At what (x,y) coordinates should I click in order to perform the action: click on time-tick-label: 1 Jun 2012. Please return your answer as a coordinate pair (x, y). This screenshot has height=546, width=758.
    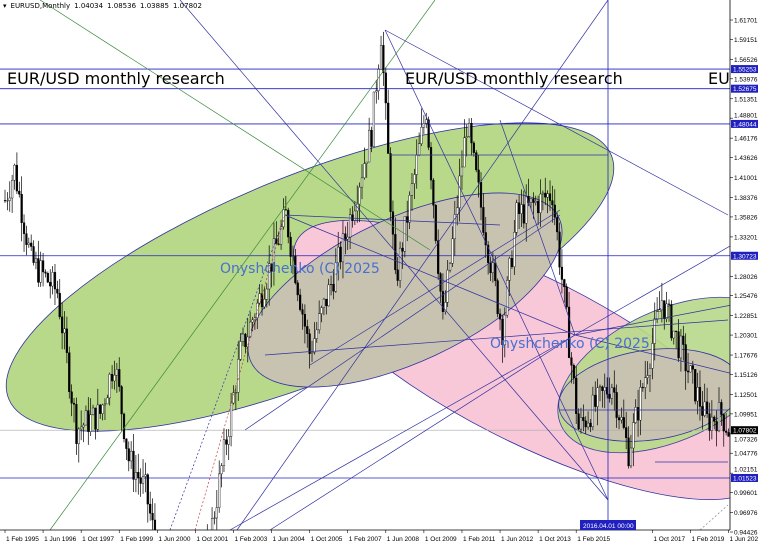
    Looking at the image, I should click on (517, 539).